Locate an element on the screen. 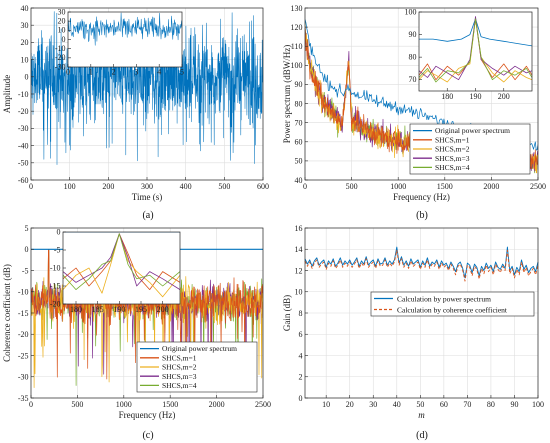 Image resolution: width=550 pixels, height=443 pixels. panel-b-inset-xtick-label: 200 is located at coordinates (504, 96).